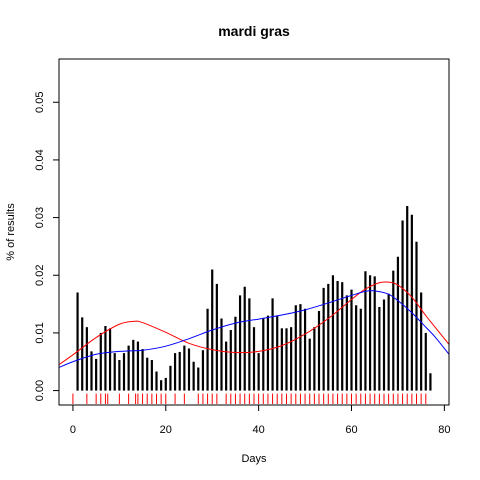 This screenshot has width=480, height=480. I want to click on y-tick-label: 0.04, so click(40, 159).